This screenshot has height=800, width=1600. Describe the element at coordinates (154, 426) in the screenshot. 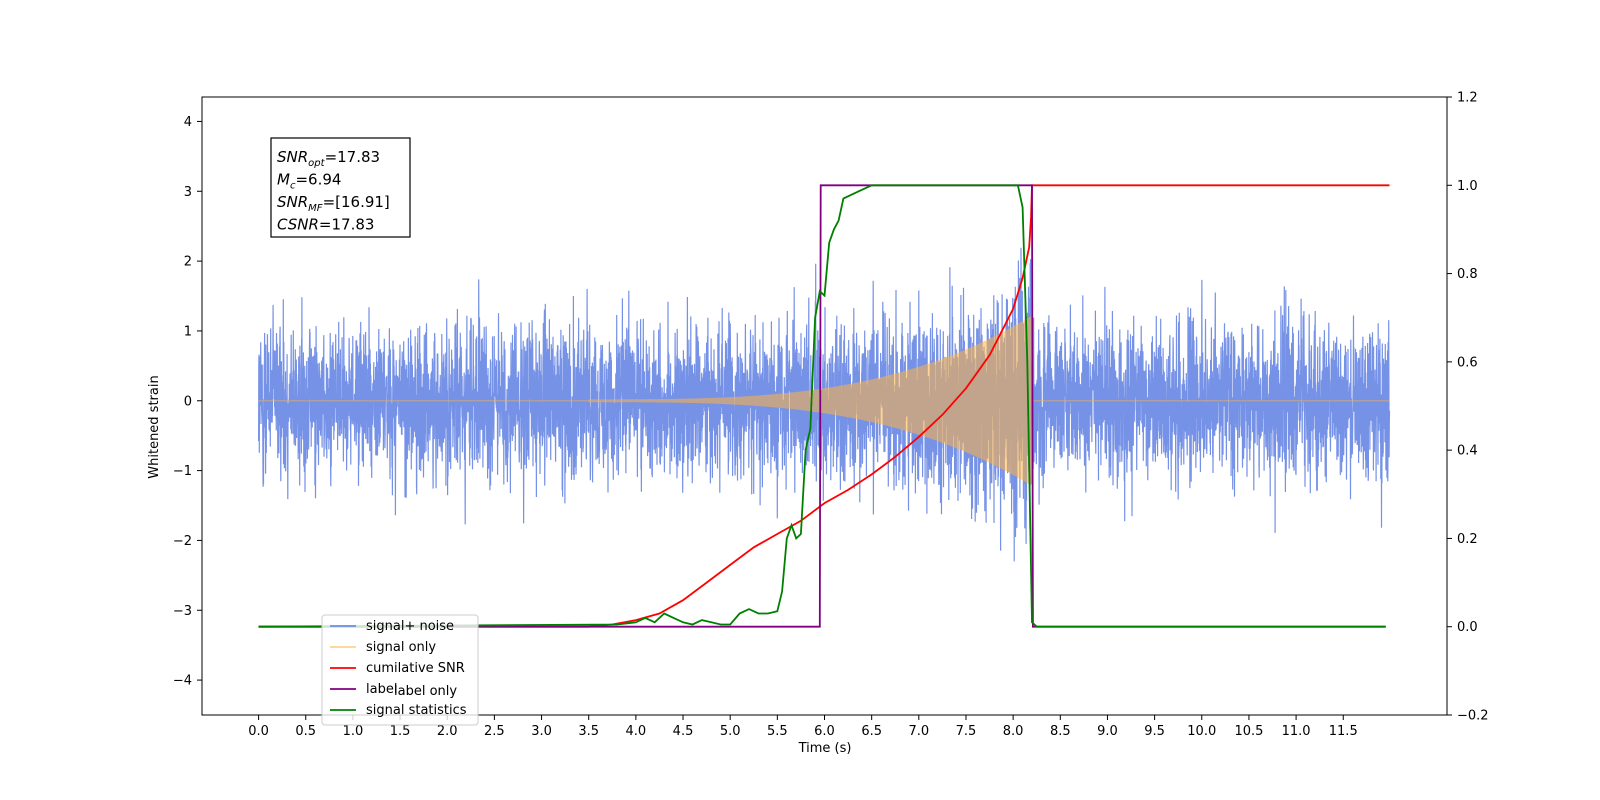

I see `y-axis-label: Whitened strain` at that location.